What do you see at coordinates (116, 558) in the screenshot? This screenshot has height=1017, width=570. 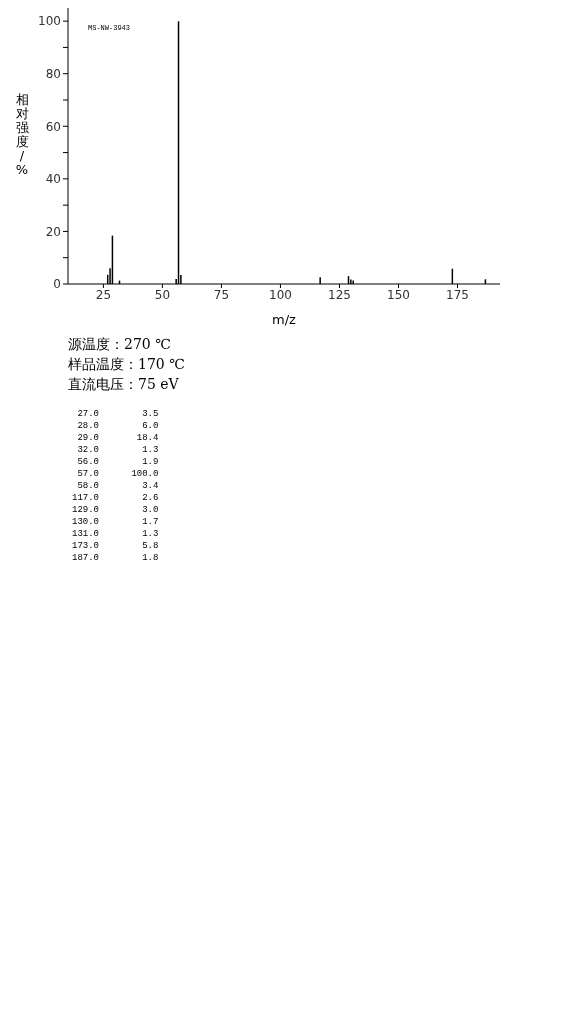 I see `text: 187.0 1.8` at bounding box center [116, 558].